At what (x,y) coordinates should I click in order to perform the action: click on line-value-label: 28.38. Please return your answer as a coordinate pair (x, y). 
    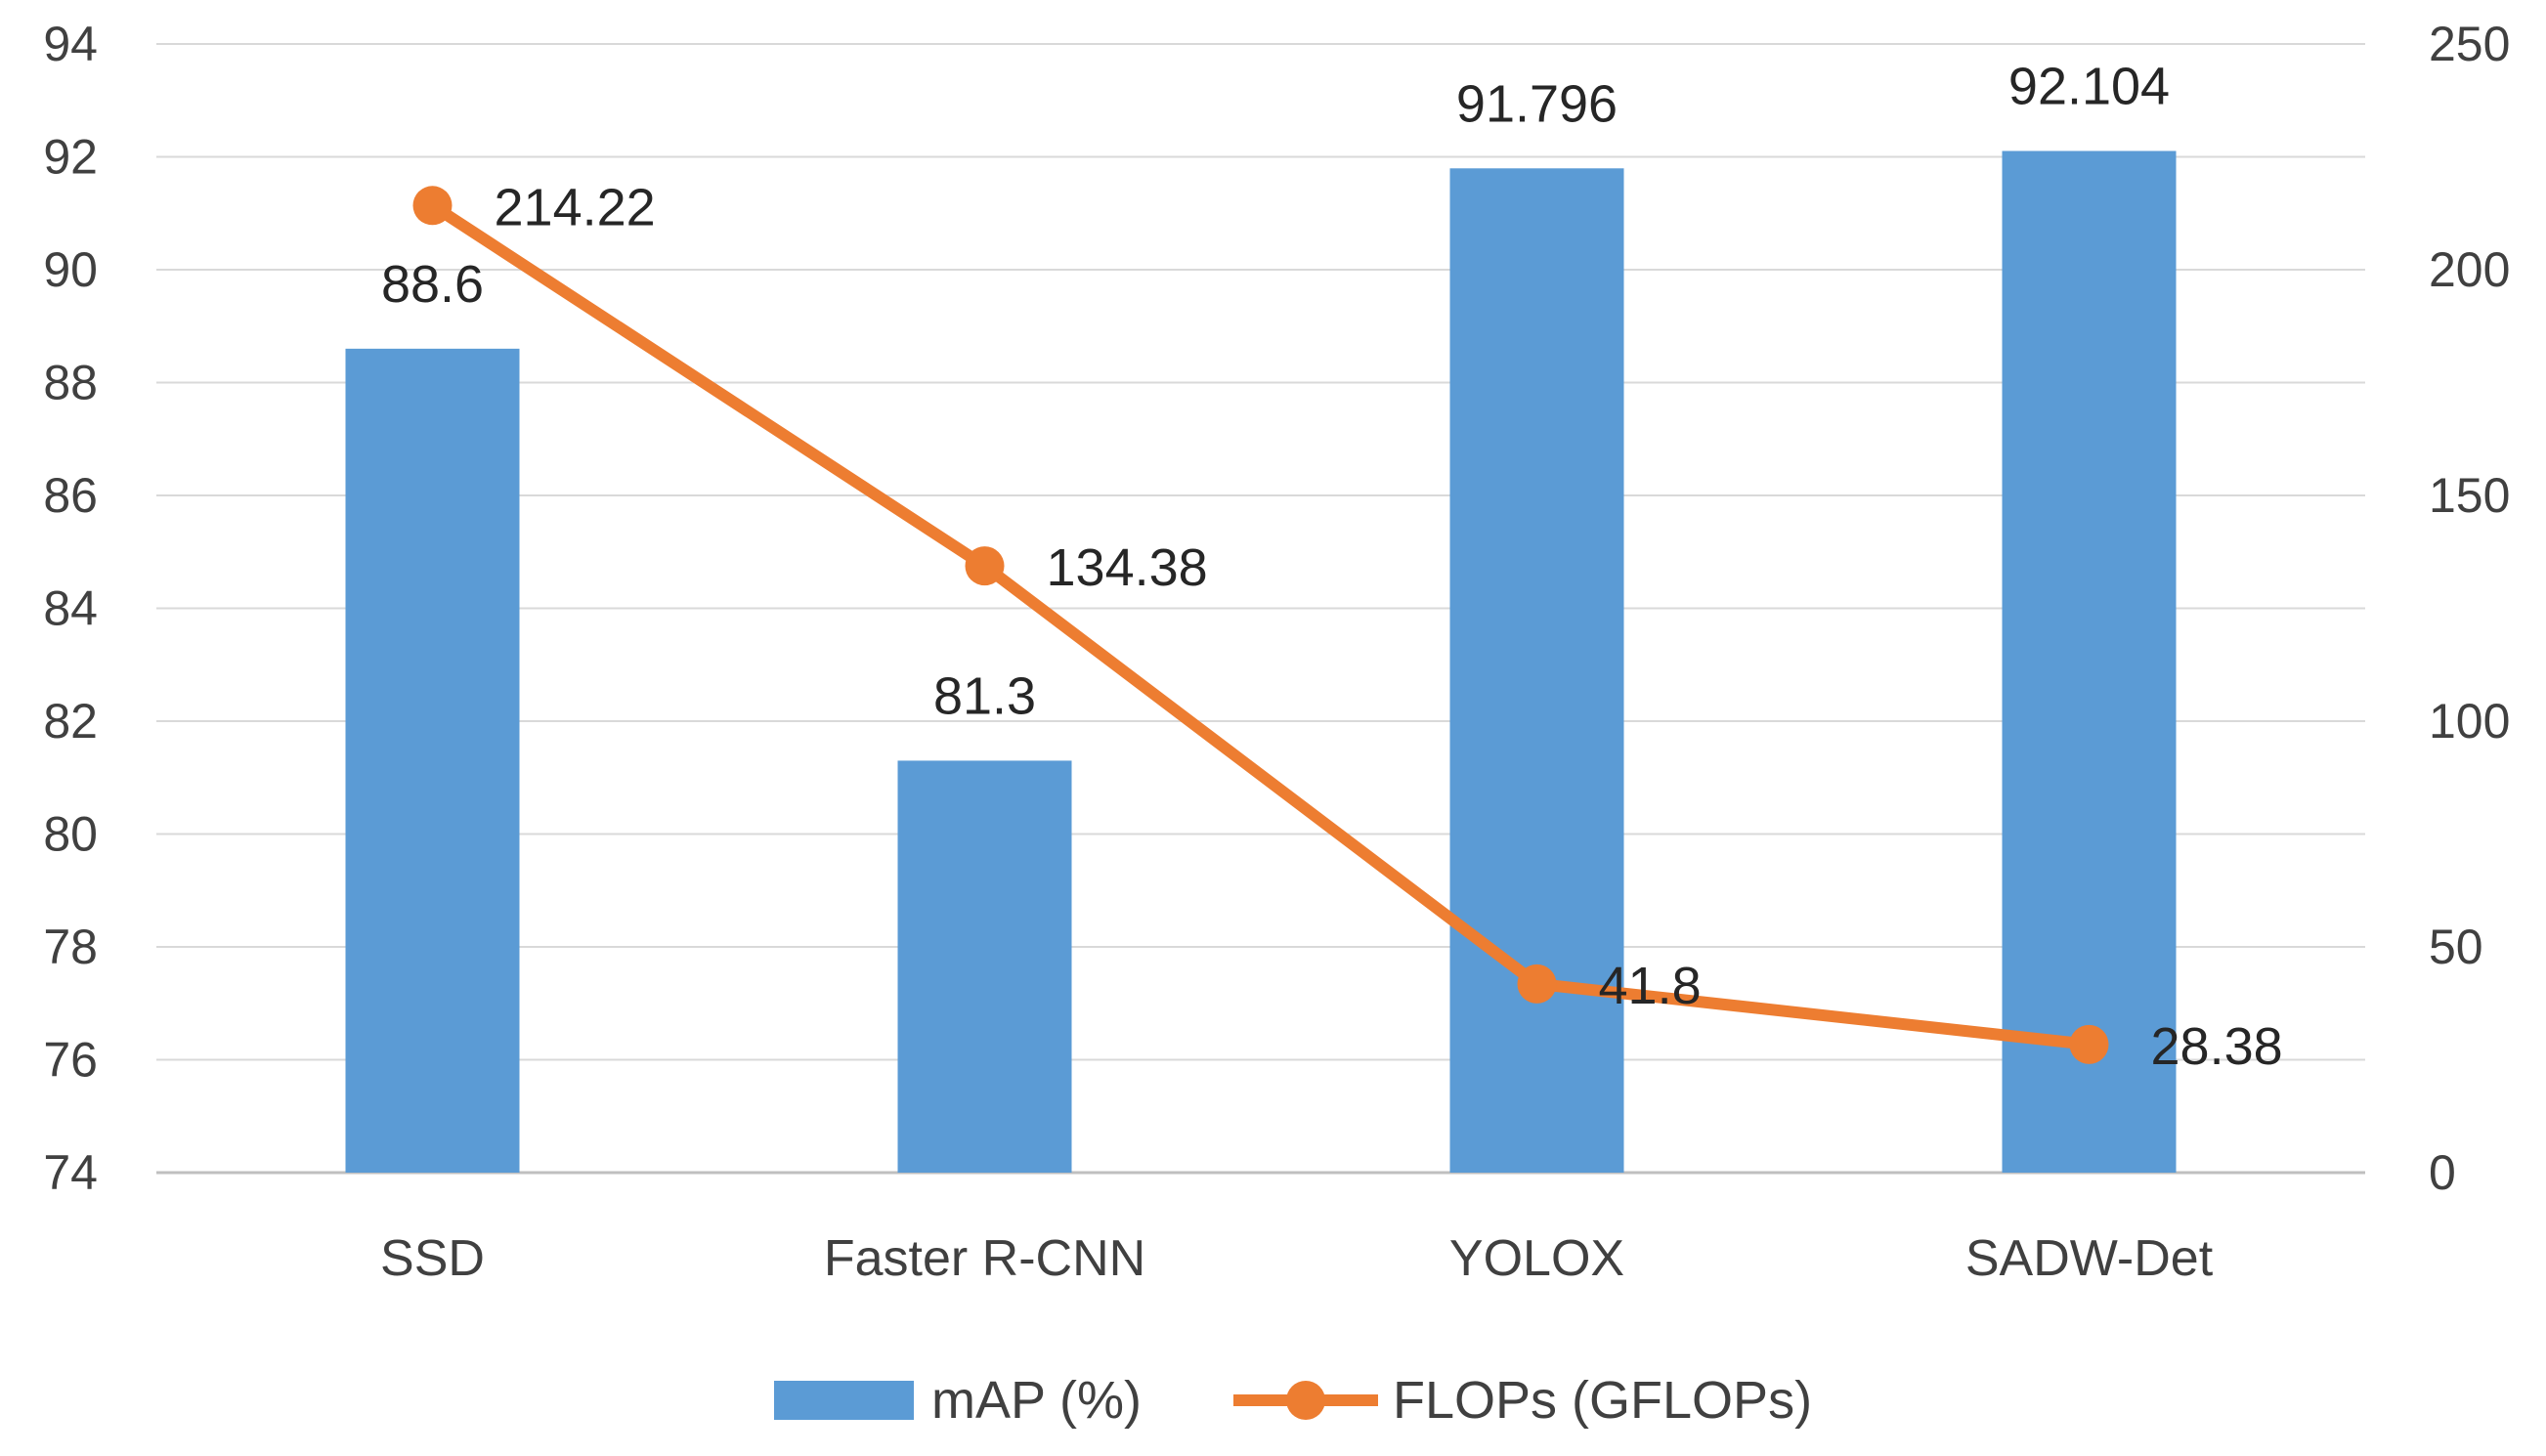
    Looking at the image, I should click on (2217, 1046).